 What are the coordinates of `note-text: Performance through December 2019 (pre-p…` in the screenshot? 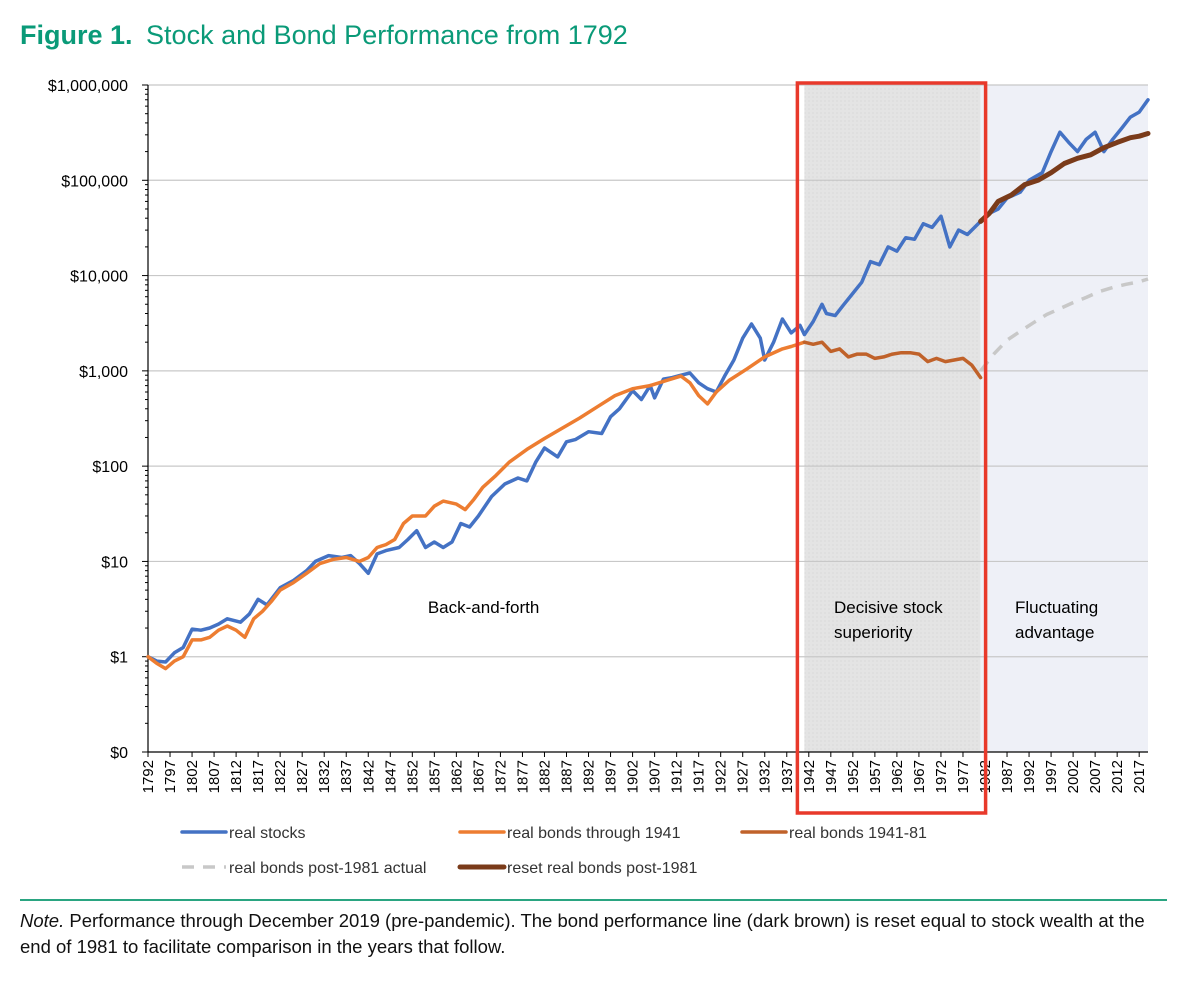 It's located at (582, 933).